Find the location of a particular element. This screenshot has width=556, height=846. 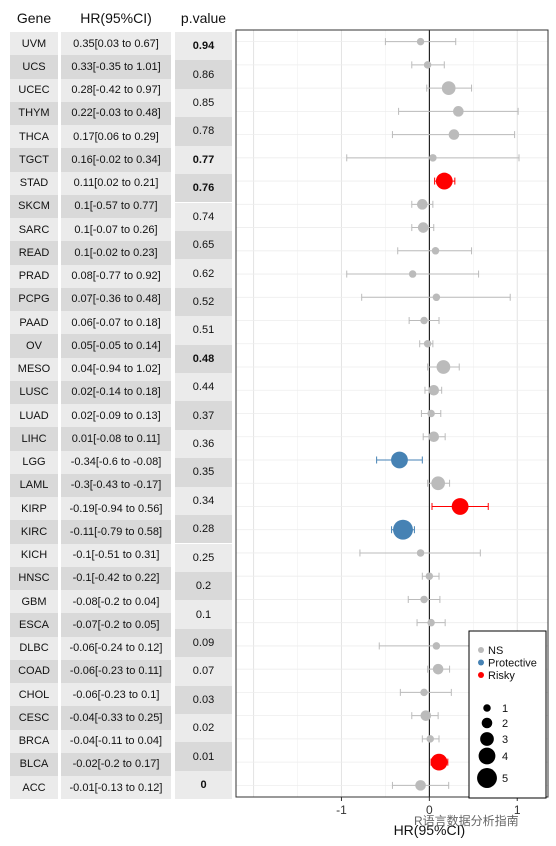

pvalue-cell: 0 is located at coordinates (203, 785).